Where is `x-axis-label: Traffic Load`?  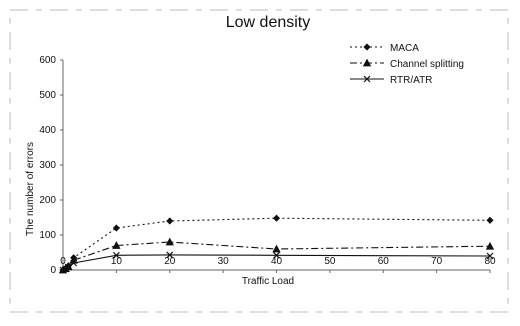 x-axis-label: Traffic Load is located at coordinates (268, 281).